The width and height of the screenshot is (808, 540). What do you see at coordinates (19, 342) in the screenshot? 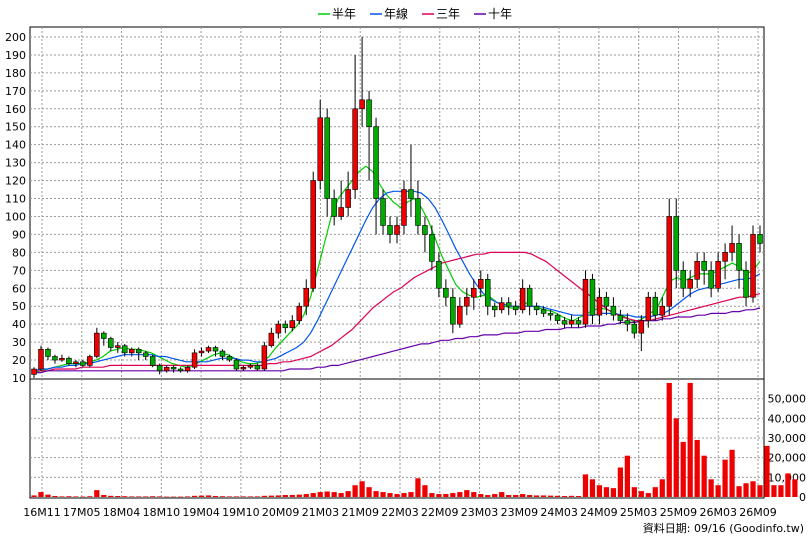
I see `price-tick-label: 30` at bounding box center [19, 342].